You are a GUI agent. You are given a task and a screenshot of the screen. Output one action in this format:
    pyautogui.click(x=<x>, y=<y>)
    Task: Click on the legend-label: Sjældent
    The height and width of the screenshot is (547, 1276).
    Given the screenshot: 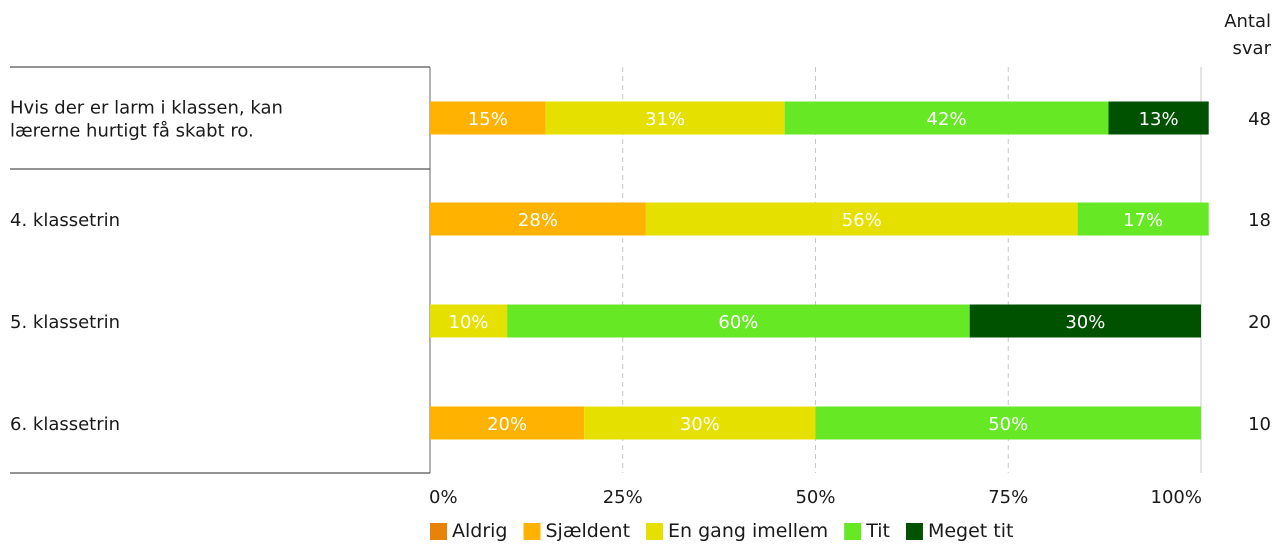 What is the action you would take?
    pyautogui.click(x=588, y=531)
    